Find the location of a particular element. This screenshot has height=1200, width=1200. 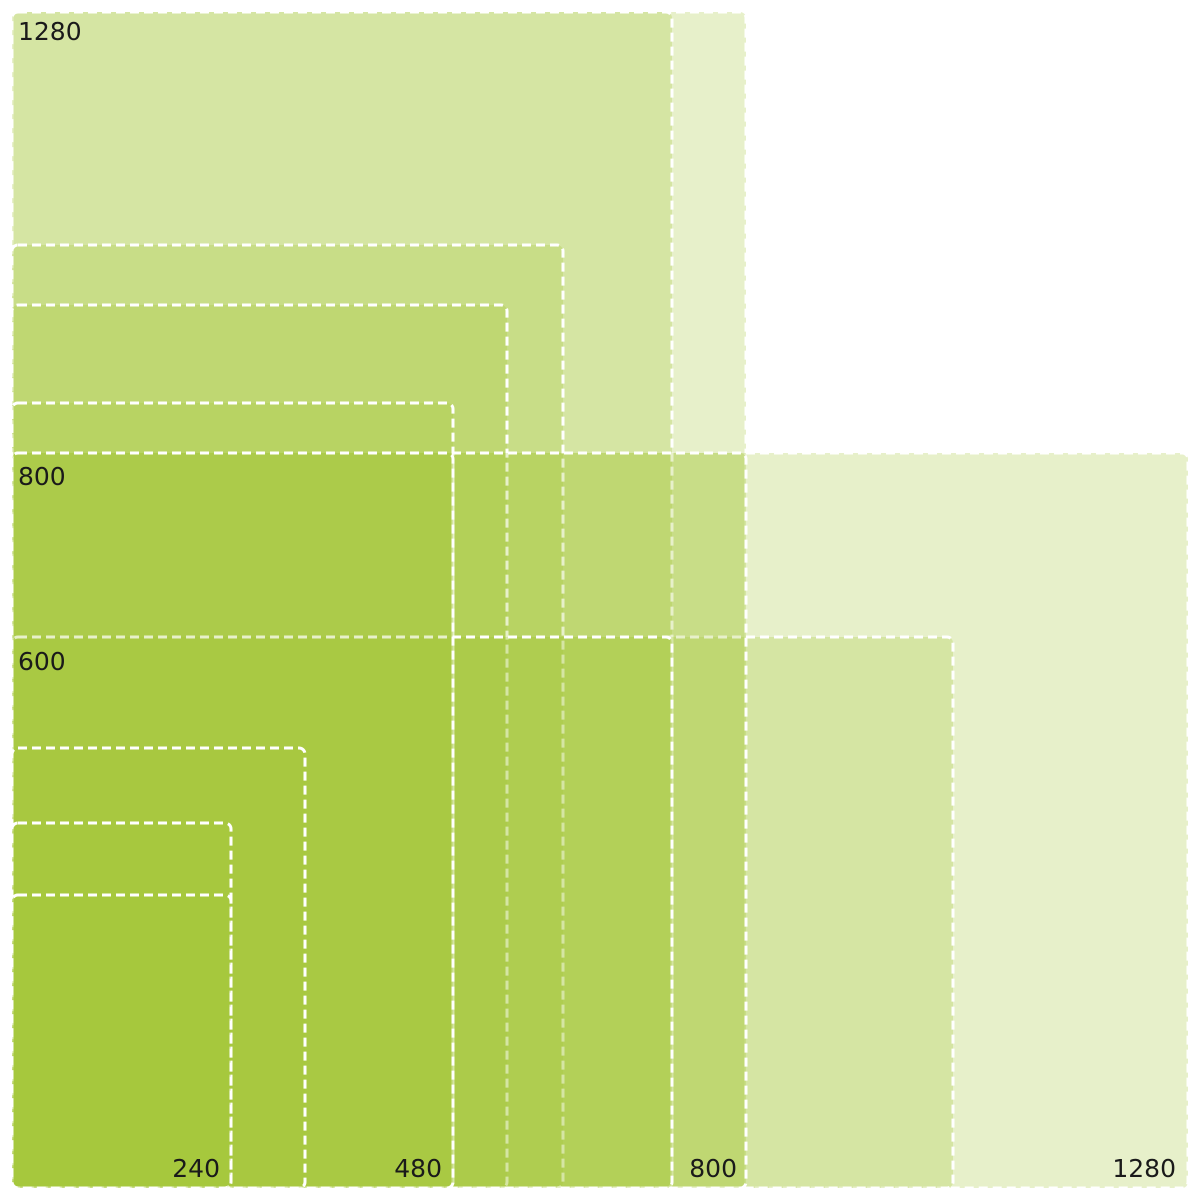

width-label-1280: 1280 is located at coordinates (1144, 1168).